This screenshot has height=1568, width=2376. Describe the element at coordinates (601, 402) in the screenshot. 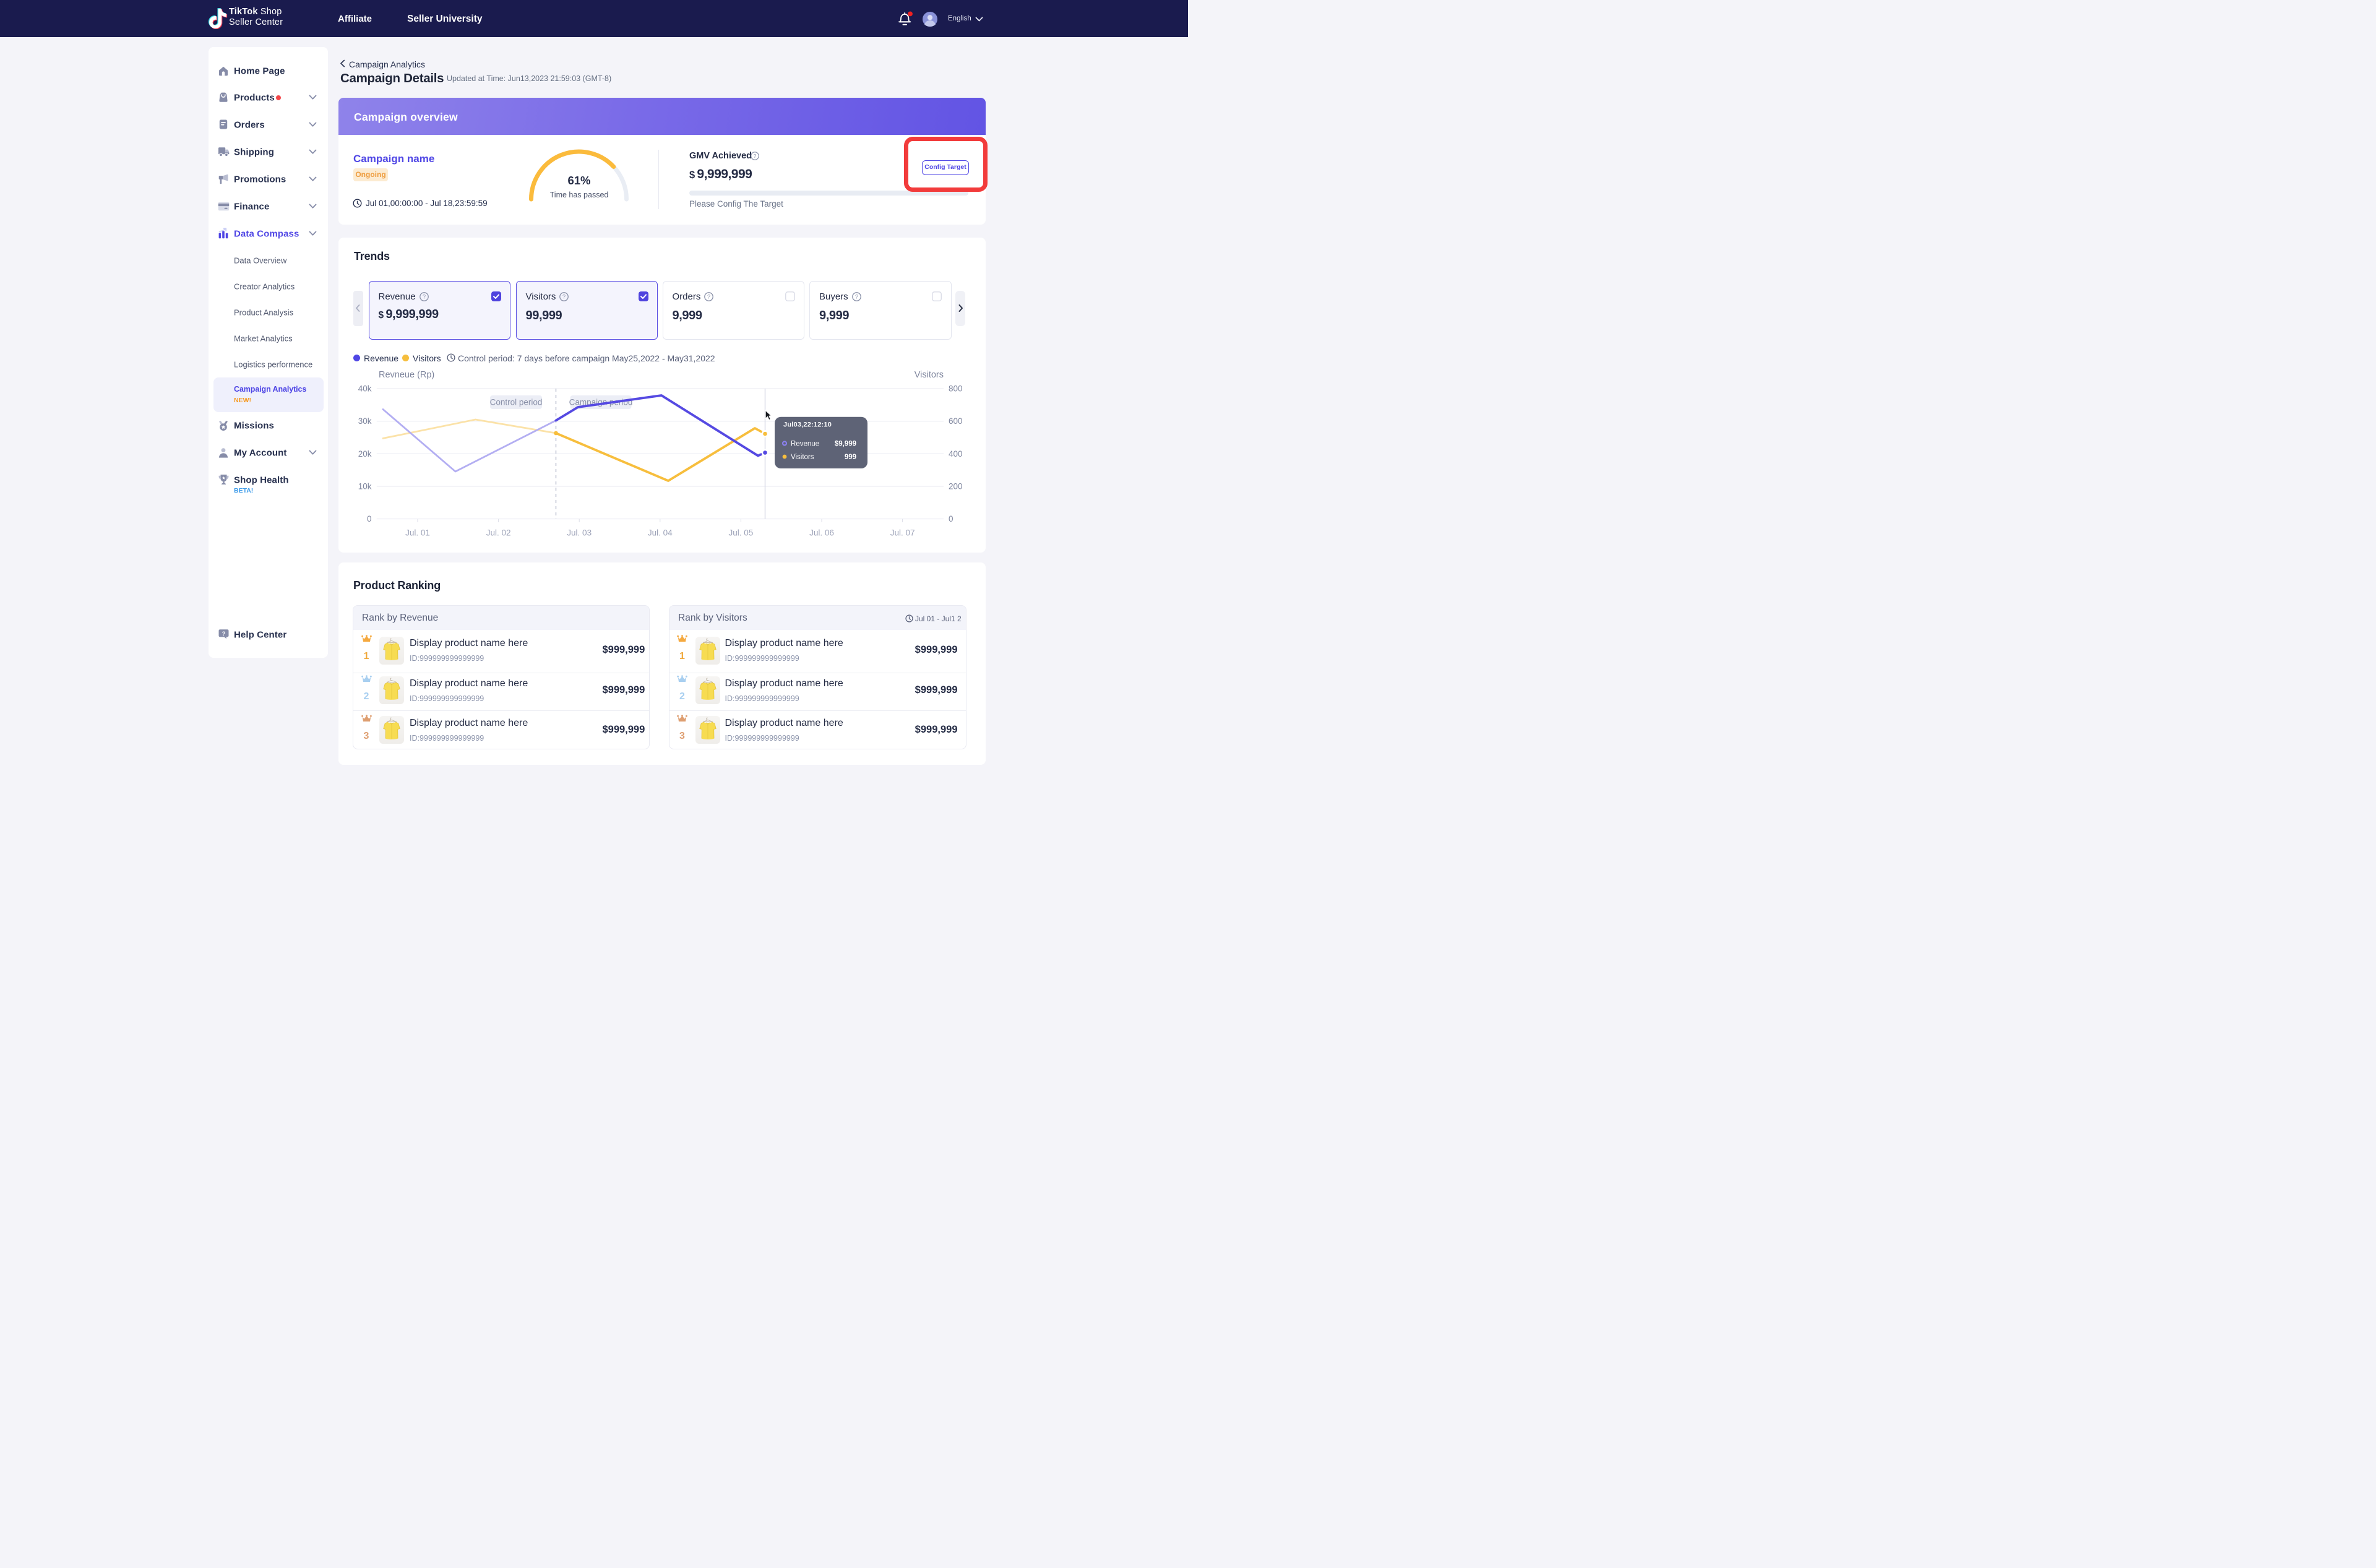

I see `svg-text: Campaign period` at that location.